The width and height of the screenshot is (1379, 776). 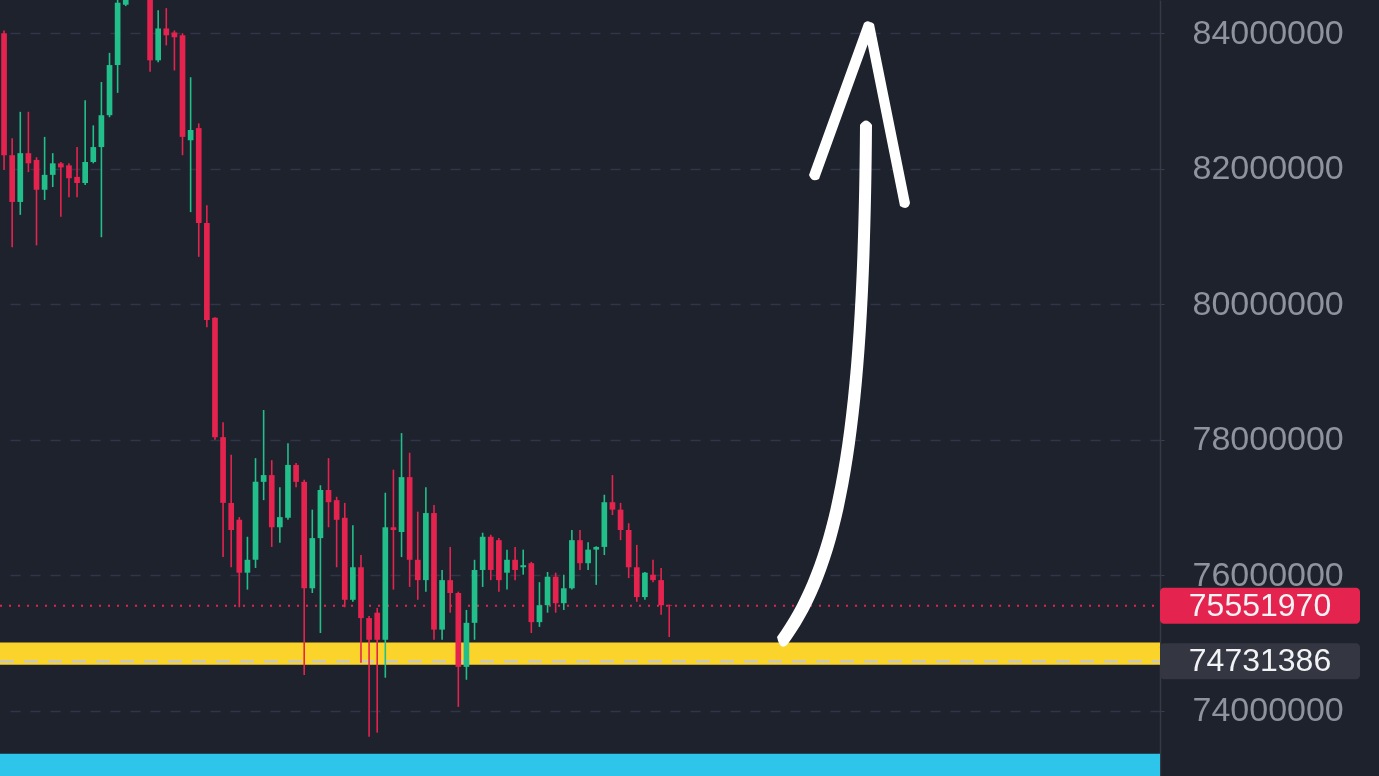 What do you see at coordinates (1268, 302) in the screenshot?
I see `y-tick-label: 80000000` at bounding box center [1268, 302].